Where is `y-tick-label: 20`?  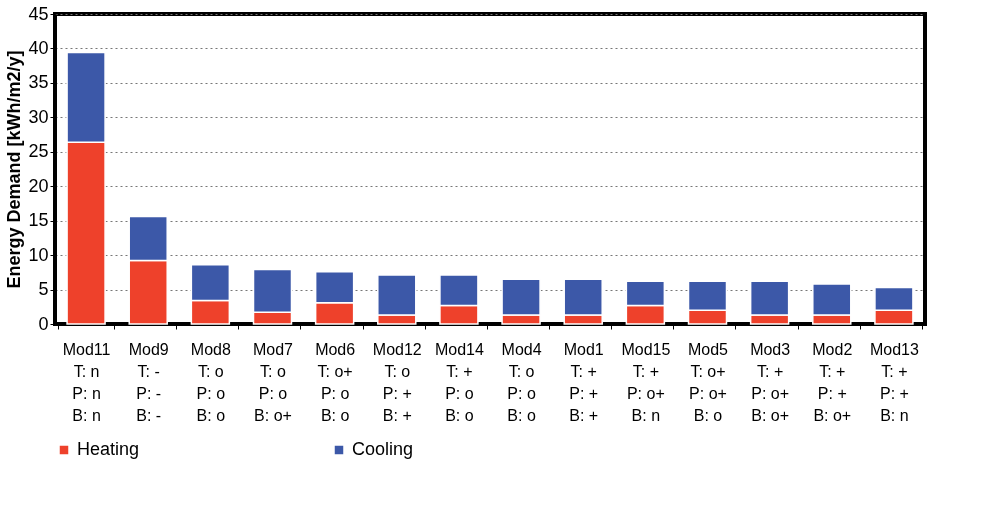 y-tick-label: 20 is located at coordinates (38, 185).